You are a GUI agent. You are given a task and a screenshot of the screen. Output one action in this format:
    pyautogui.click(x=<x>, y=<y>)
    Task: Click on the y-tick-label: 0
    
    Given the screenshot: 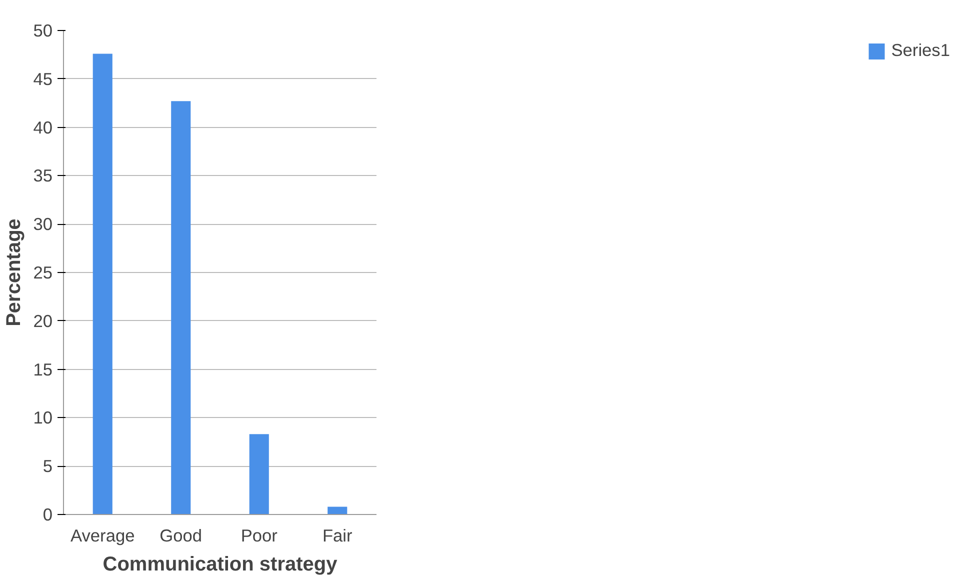 What is the action you would take?
    pyautogui.click(x=47, y=514)
    